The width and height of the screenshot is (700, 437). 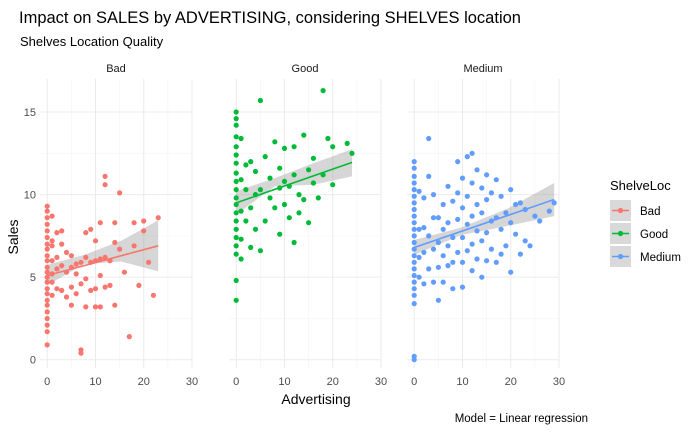 I want to click on chart-caption: Model = Linear regression, so click(x=521, y=419).